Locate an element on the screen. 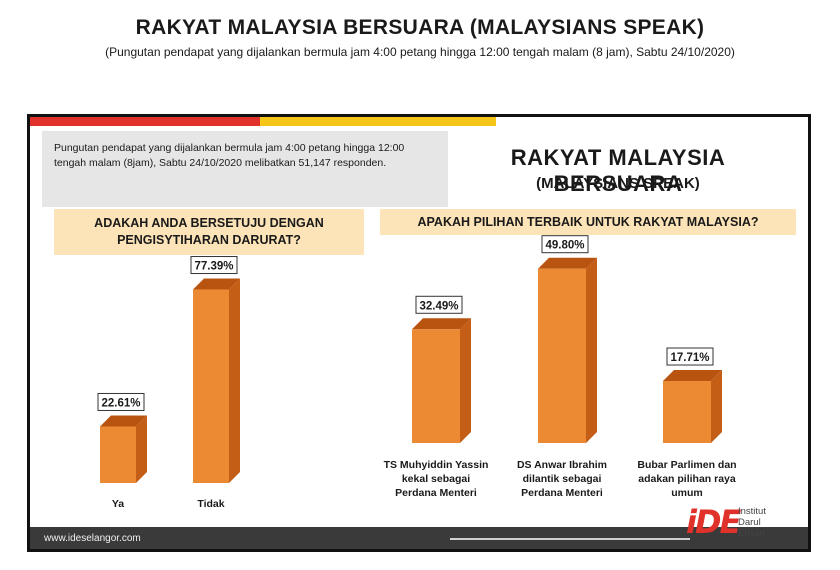 Image resolution: width=840 pixels, height=570 pixels. category-label-1-0-0: TS Muhyiddin Yassin is located at coordinates (436, 465).